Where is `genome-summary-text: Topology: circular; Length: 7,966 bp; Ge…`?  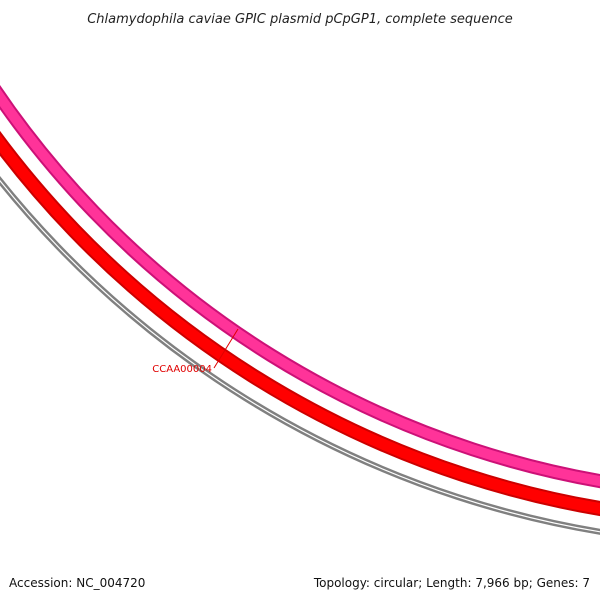
genome-summary-text: Topology: circular; Length: 7,966 bp; Ge… is located at coordinates (451, 583).